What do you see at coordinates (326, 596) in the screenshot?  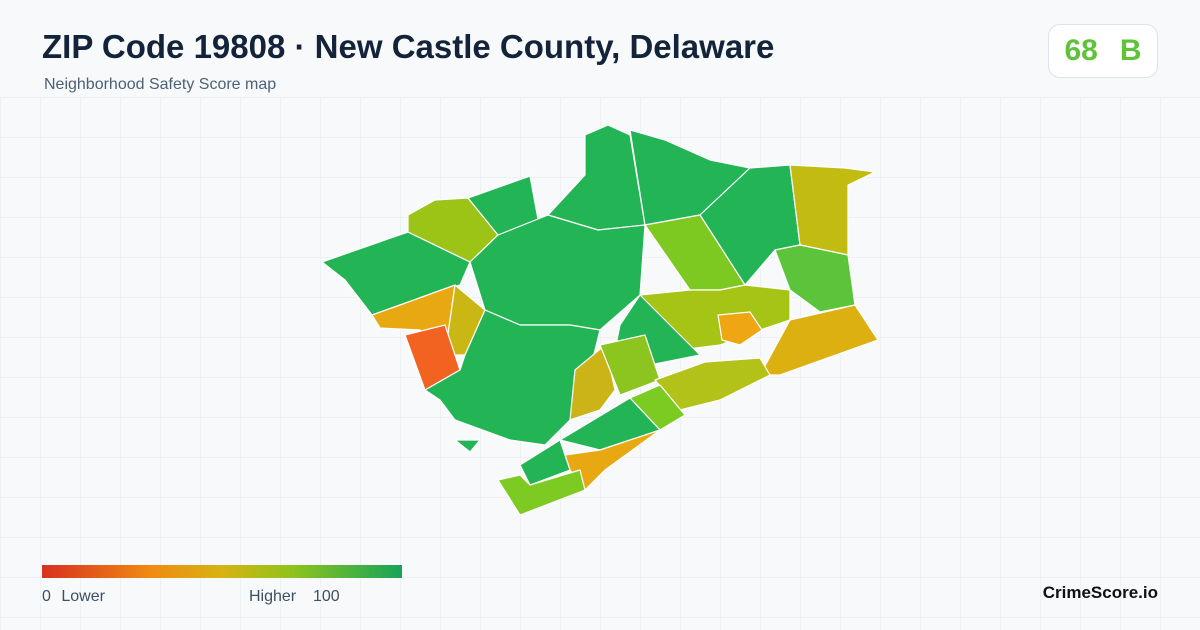 I see `legend-max: 100` at bounding box center [326, 596].